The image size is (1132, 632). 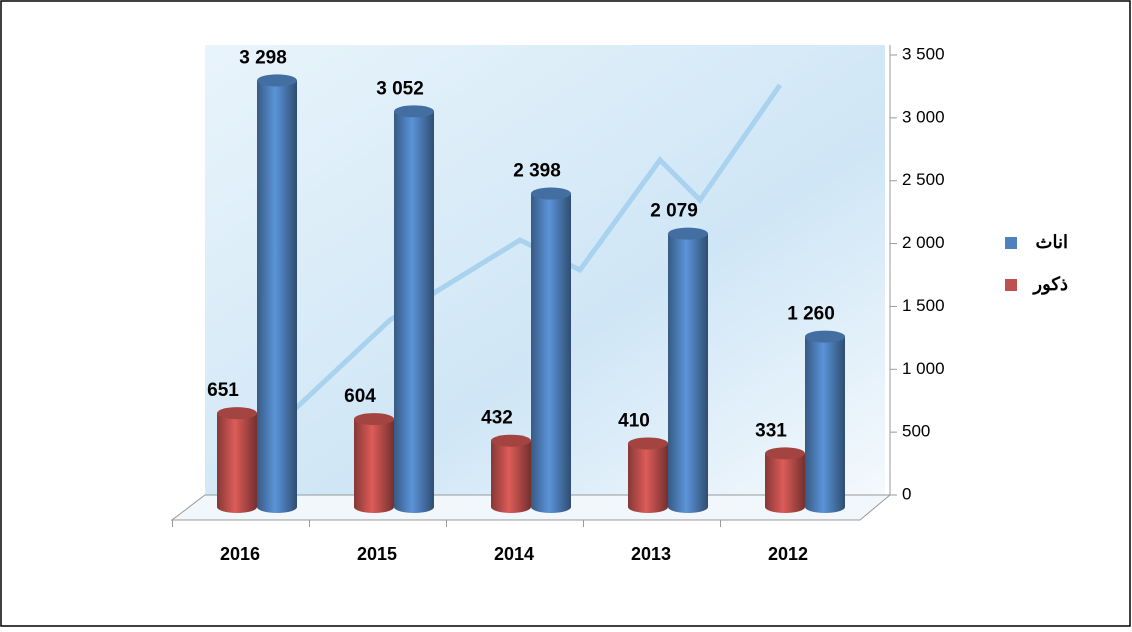 What do you see at coordinates (651, 554) in the screenshot?
I see `x-tick-label: 2013` at bounding box center [651, 554].